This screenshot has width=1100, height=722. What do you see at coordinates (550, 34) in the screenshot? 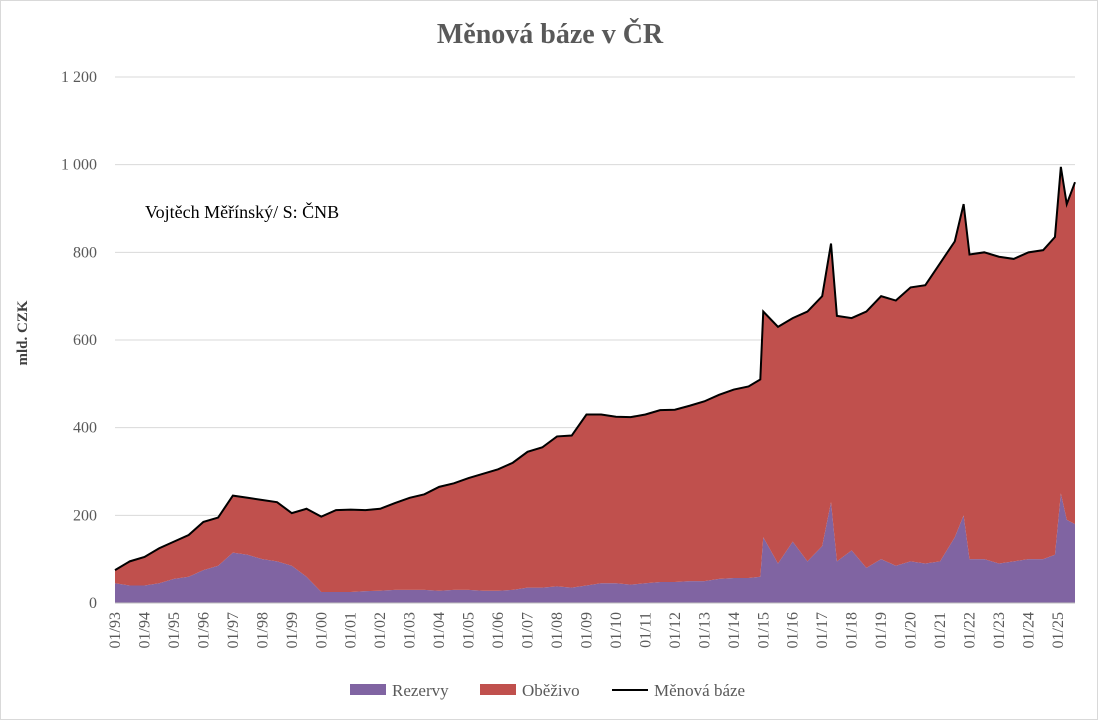
I see `chart-title: Měnová báze v ČR` at bounding box center [550, 34].